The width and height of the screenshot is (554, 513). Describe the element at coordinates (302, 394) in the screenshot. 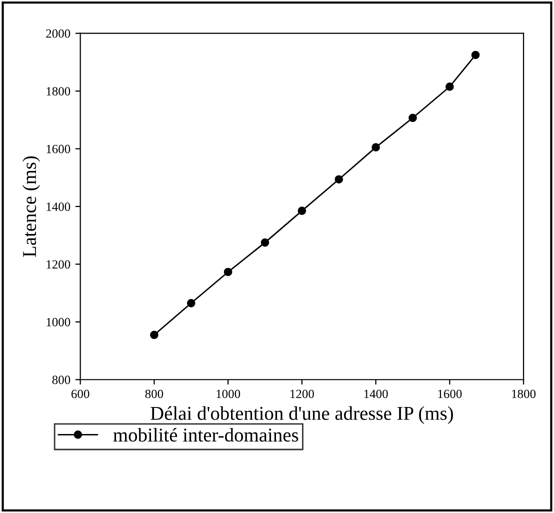

I see `x-tick-label: 1200` at that location.